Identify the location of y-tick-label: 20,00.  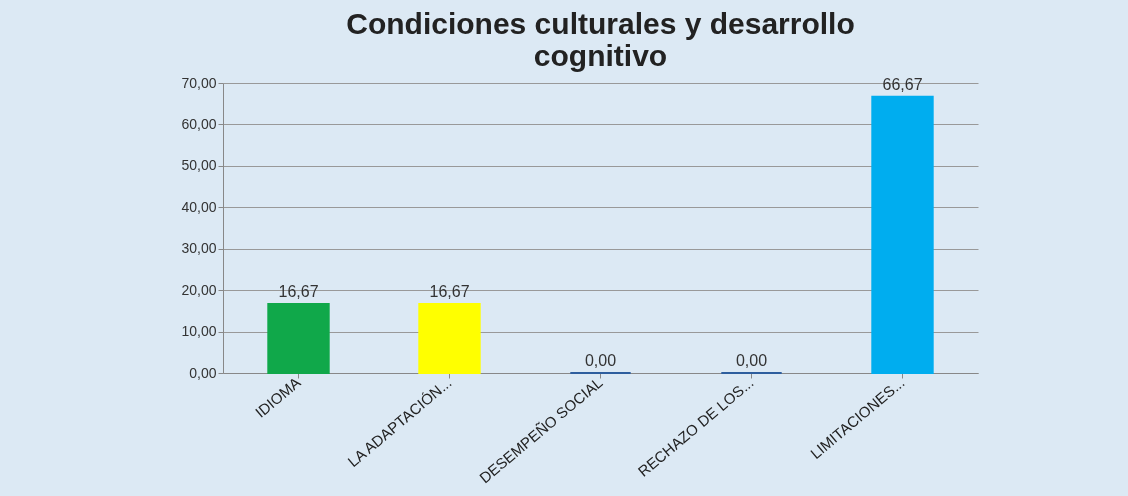
(199, 289).